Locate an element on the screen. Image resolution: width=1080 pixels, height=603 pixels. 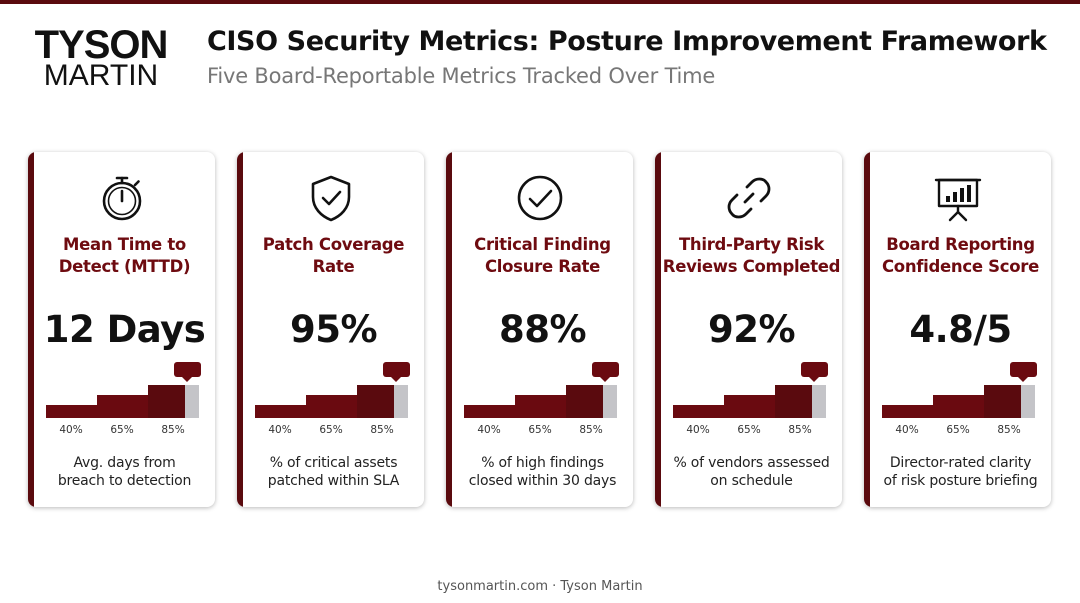
chain-link-icon is located at coordinates (749, 198).